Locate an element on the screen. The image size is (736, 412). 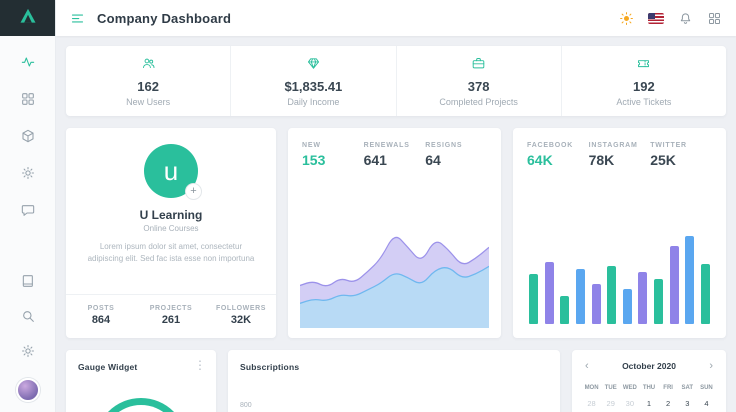
calendar-day-name: SAT is located at coordinates (687, 388).